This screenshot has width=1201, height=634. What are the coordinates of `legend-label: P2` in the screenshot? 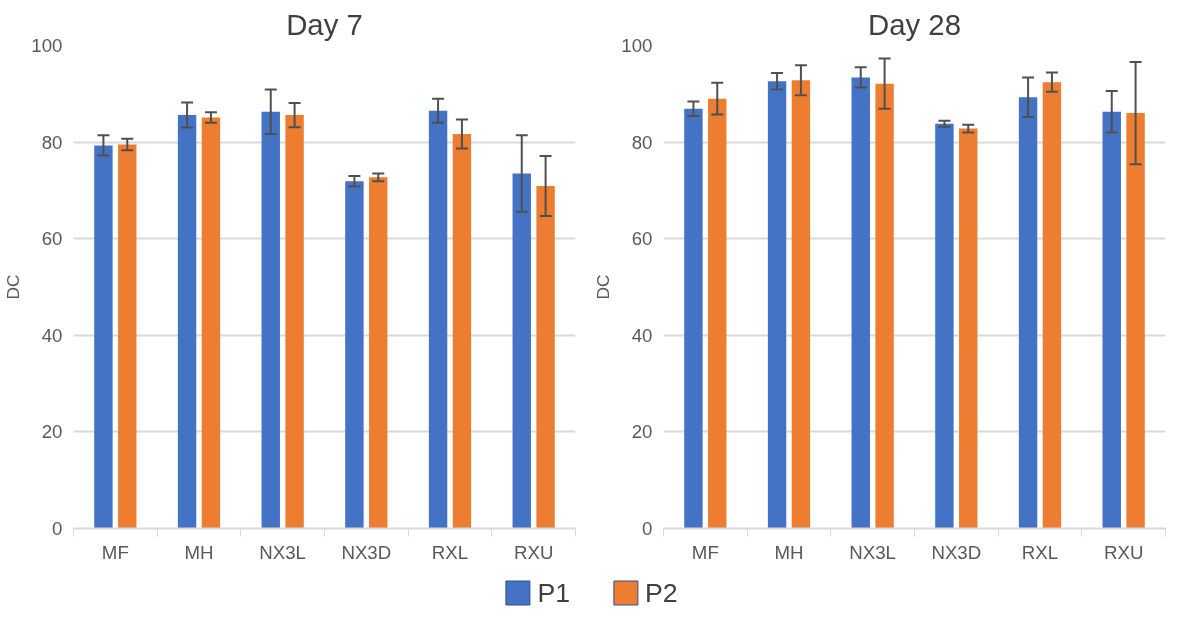 It's located at (661, 592).